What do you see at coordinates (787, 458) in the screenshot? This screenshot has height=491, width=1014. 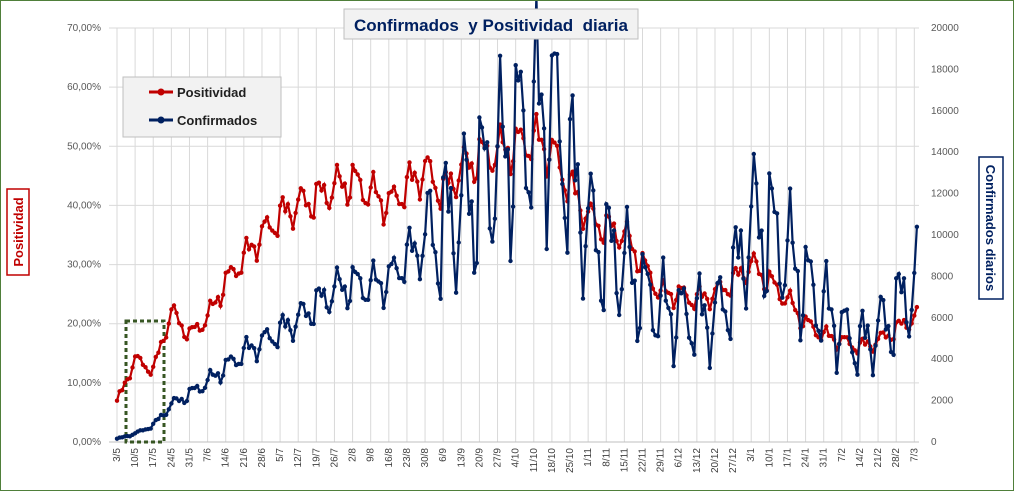 I see `x-tick-label: 17/1` at bounding box center [787, 458].